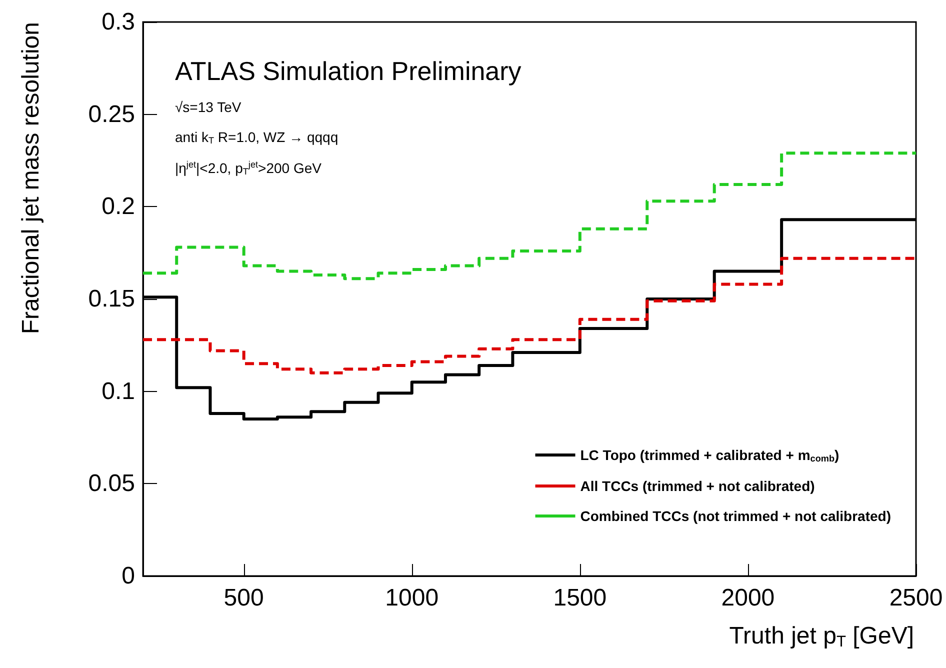 The image size is (946, 668). I want to click on y-tick-label: 0.15, so click(111, 299).